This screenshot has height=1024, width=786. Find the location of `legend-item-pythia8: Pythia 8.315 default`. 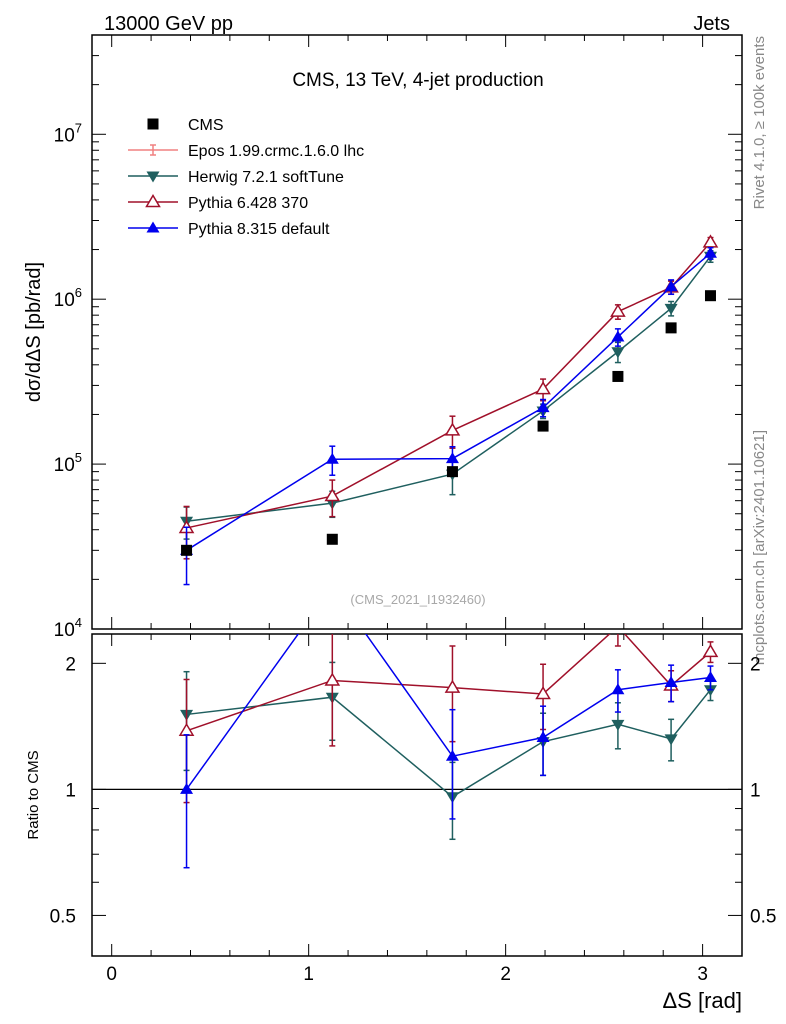

legend-item-pythia8: Pythia 8.315 default is located at coordinates (229, 229).